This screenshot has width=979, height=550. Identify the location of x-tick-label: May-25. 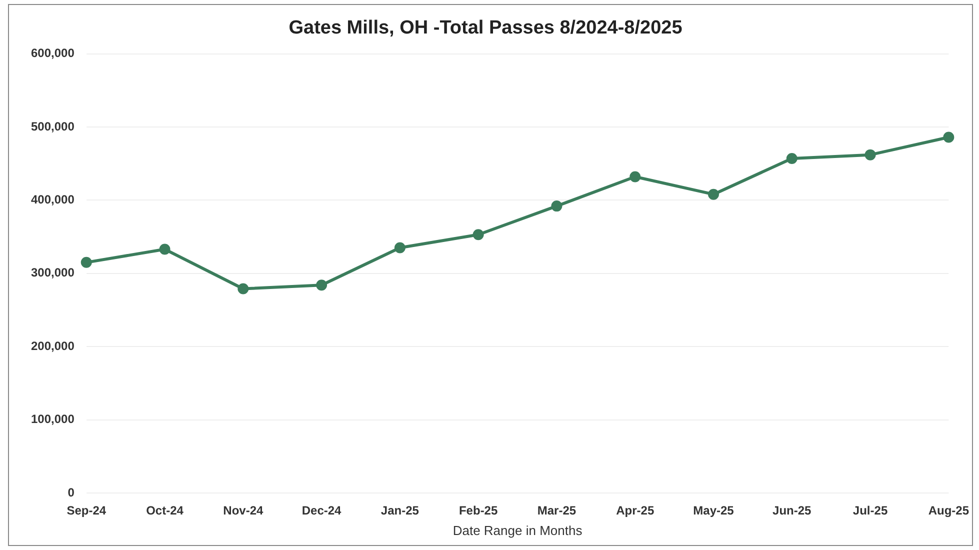
(713, 511).